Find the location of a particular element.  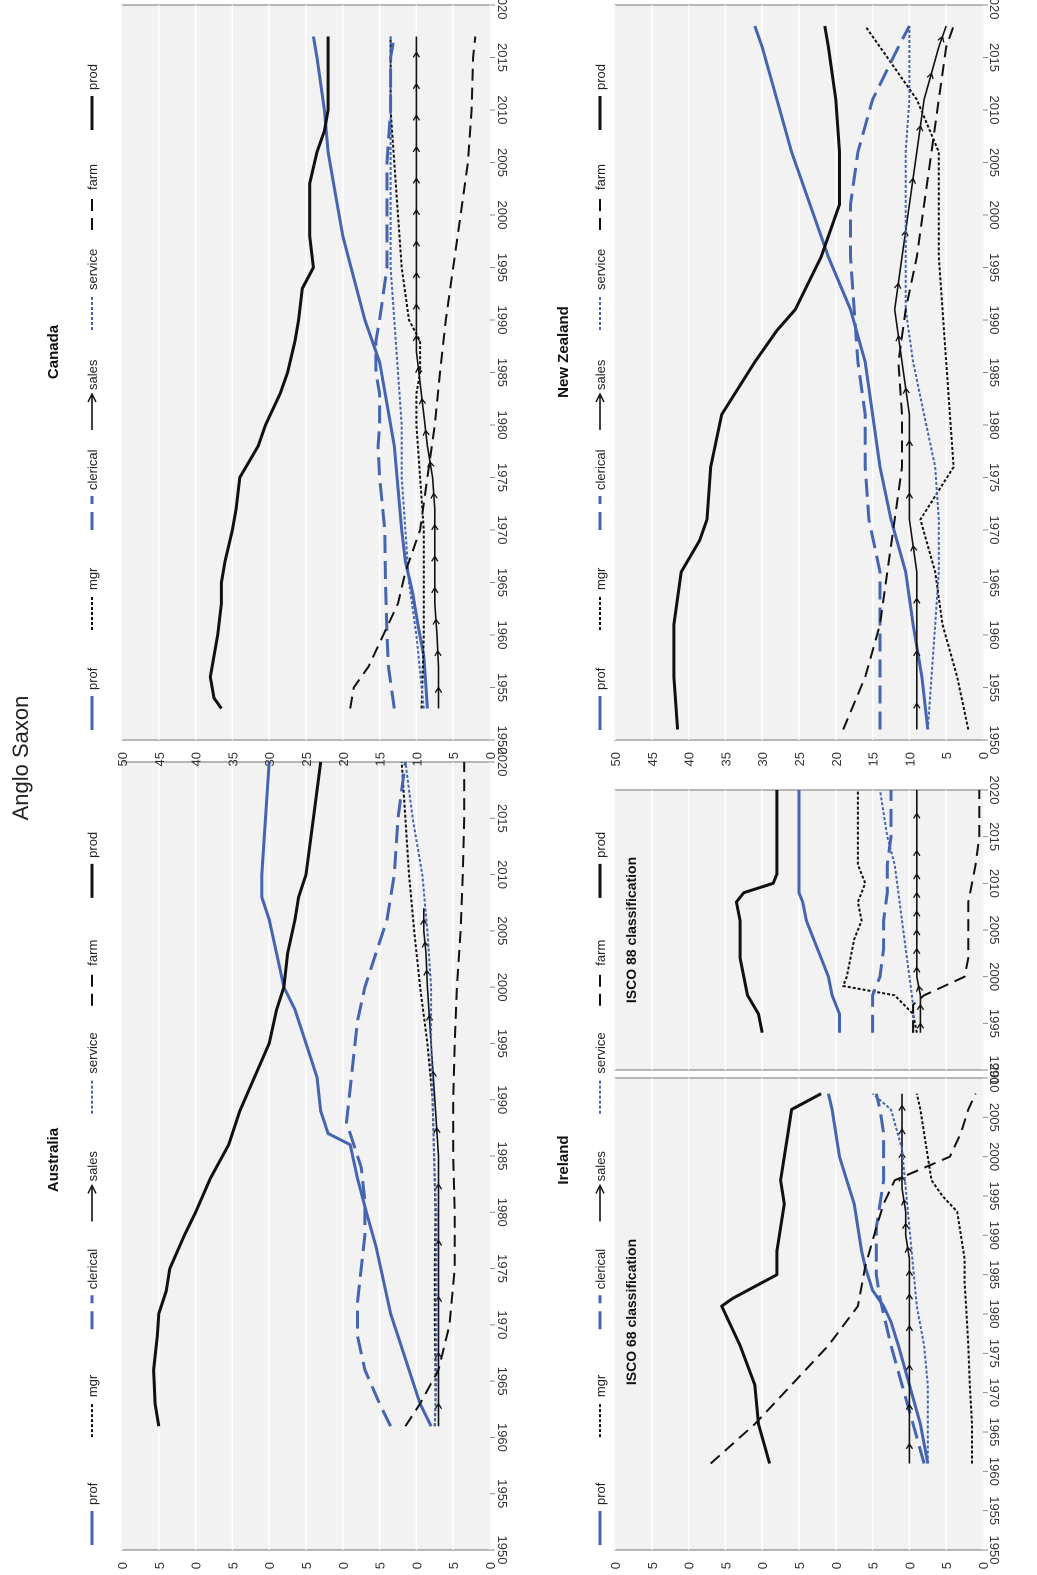

legend-label-farm: farm is located at coordinates (92, 953).